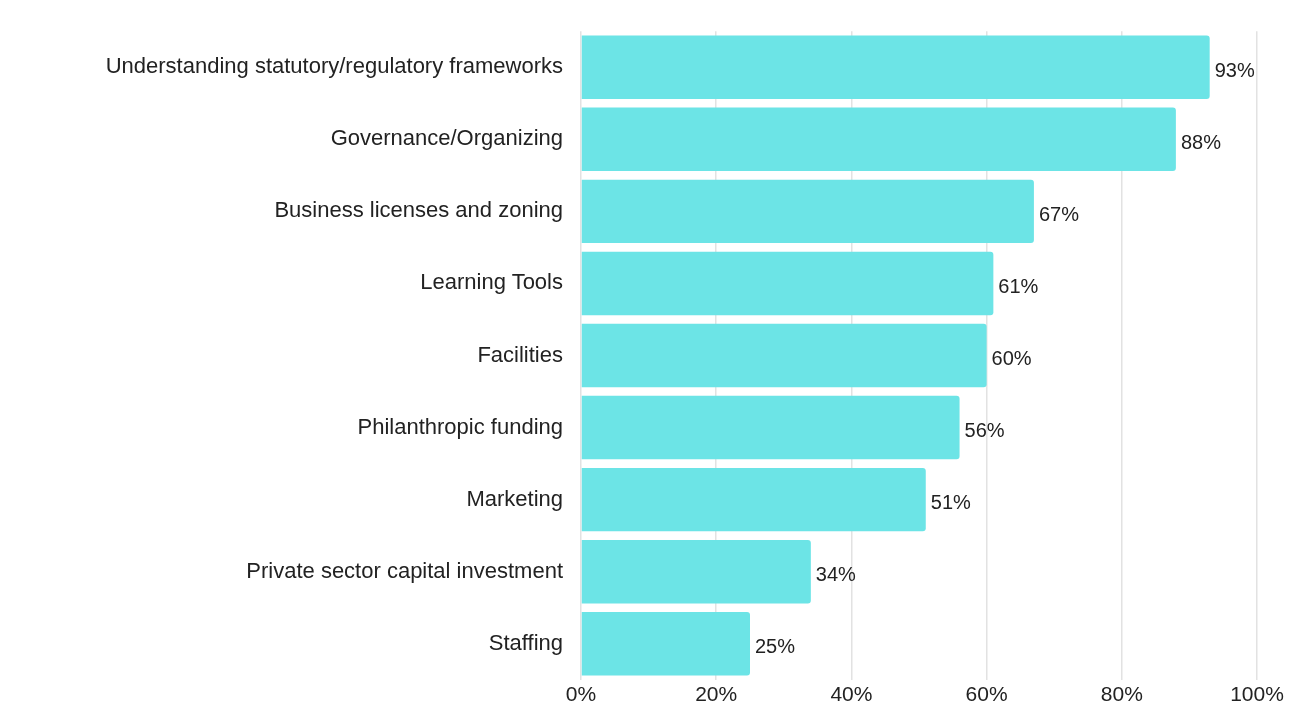 The height and width of the screenshot is (715, 1295). What do you see at coordinates (1011, 358) in the screenshot?
I see `data-label: 60%` at bounding box center [1011, 358].